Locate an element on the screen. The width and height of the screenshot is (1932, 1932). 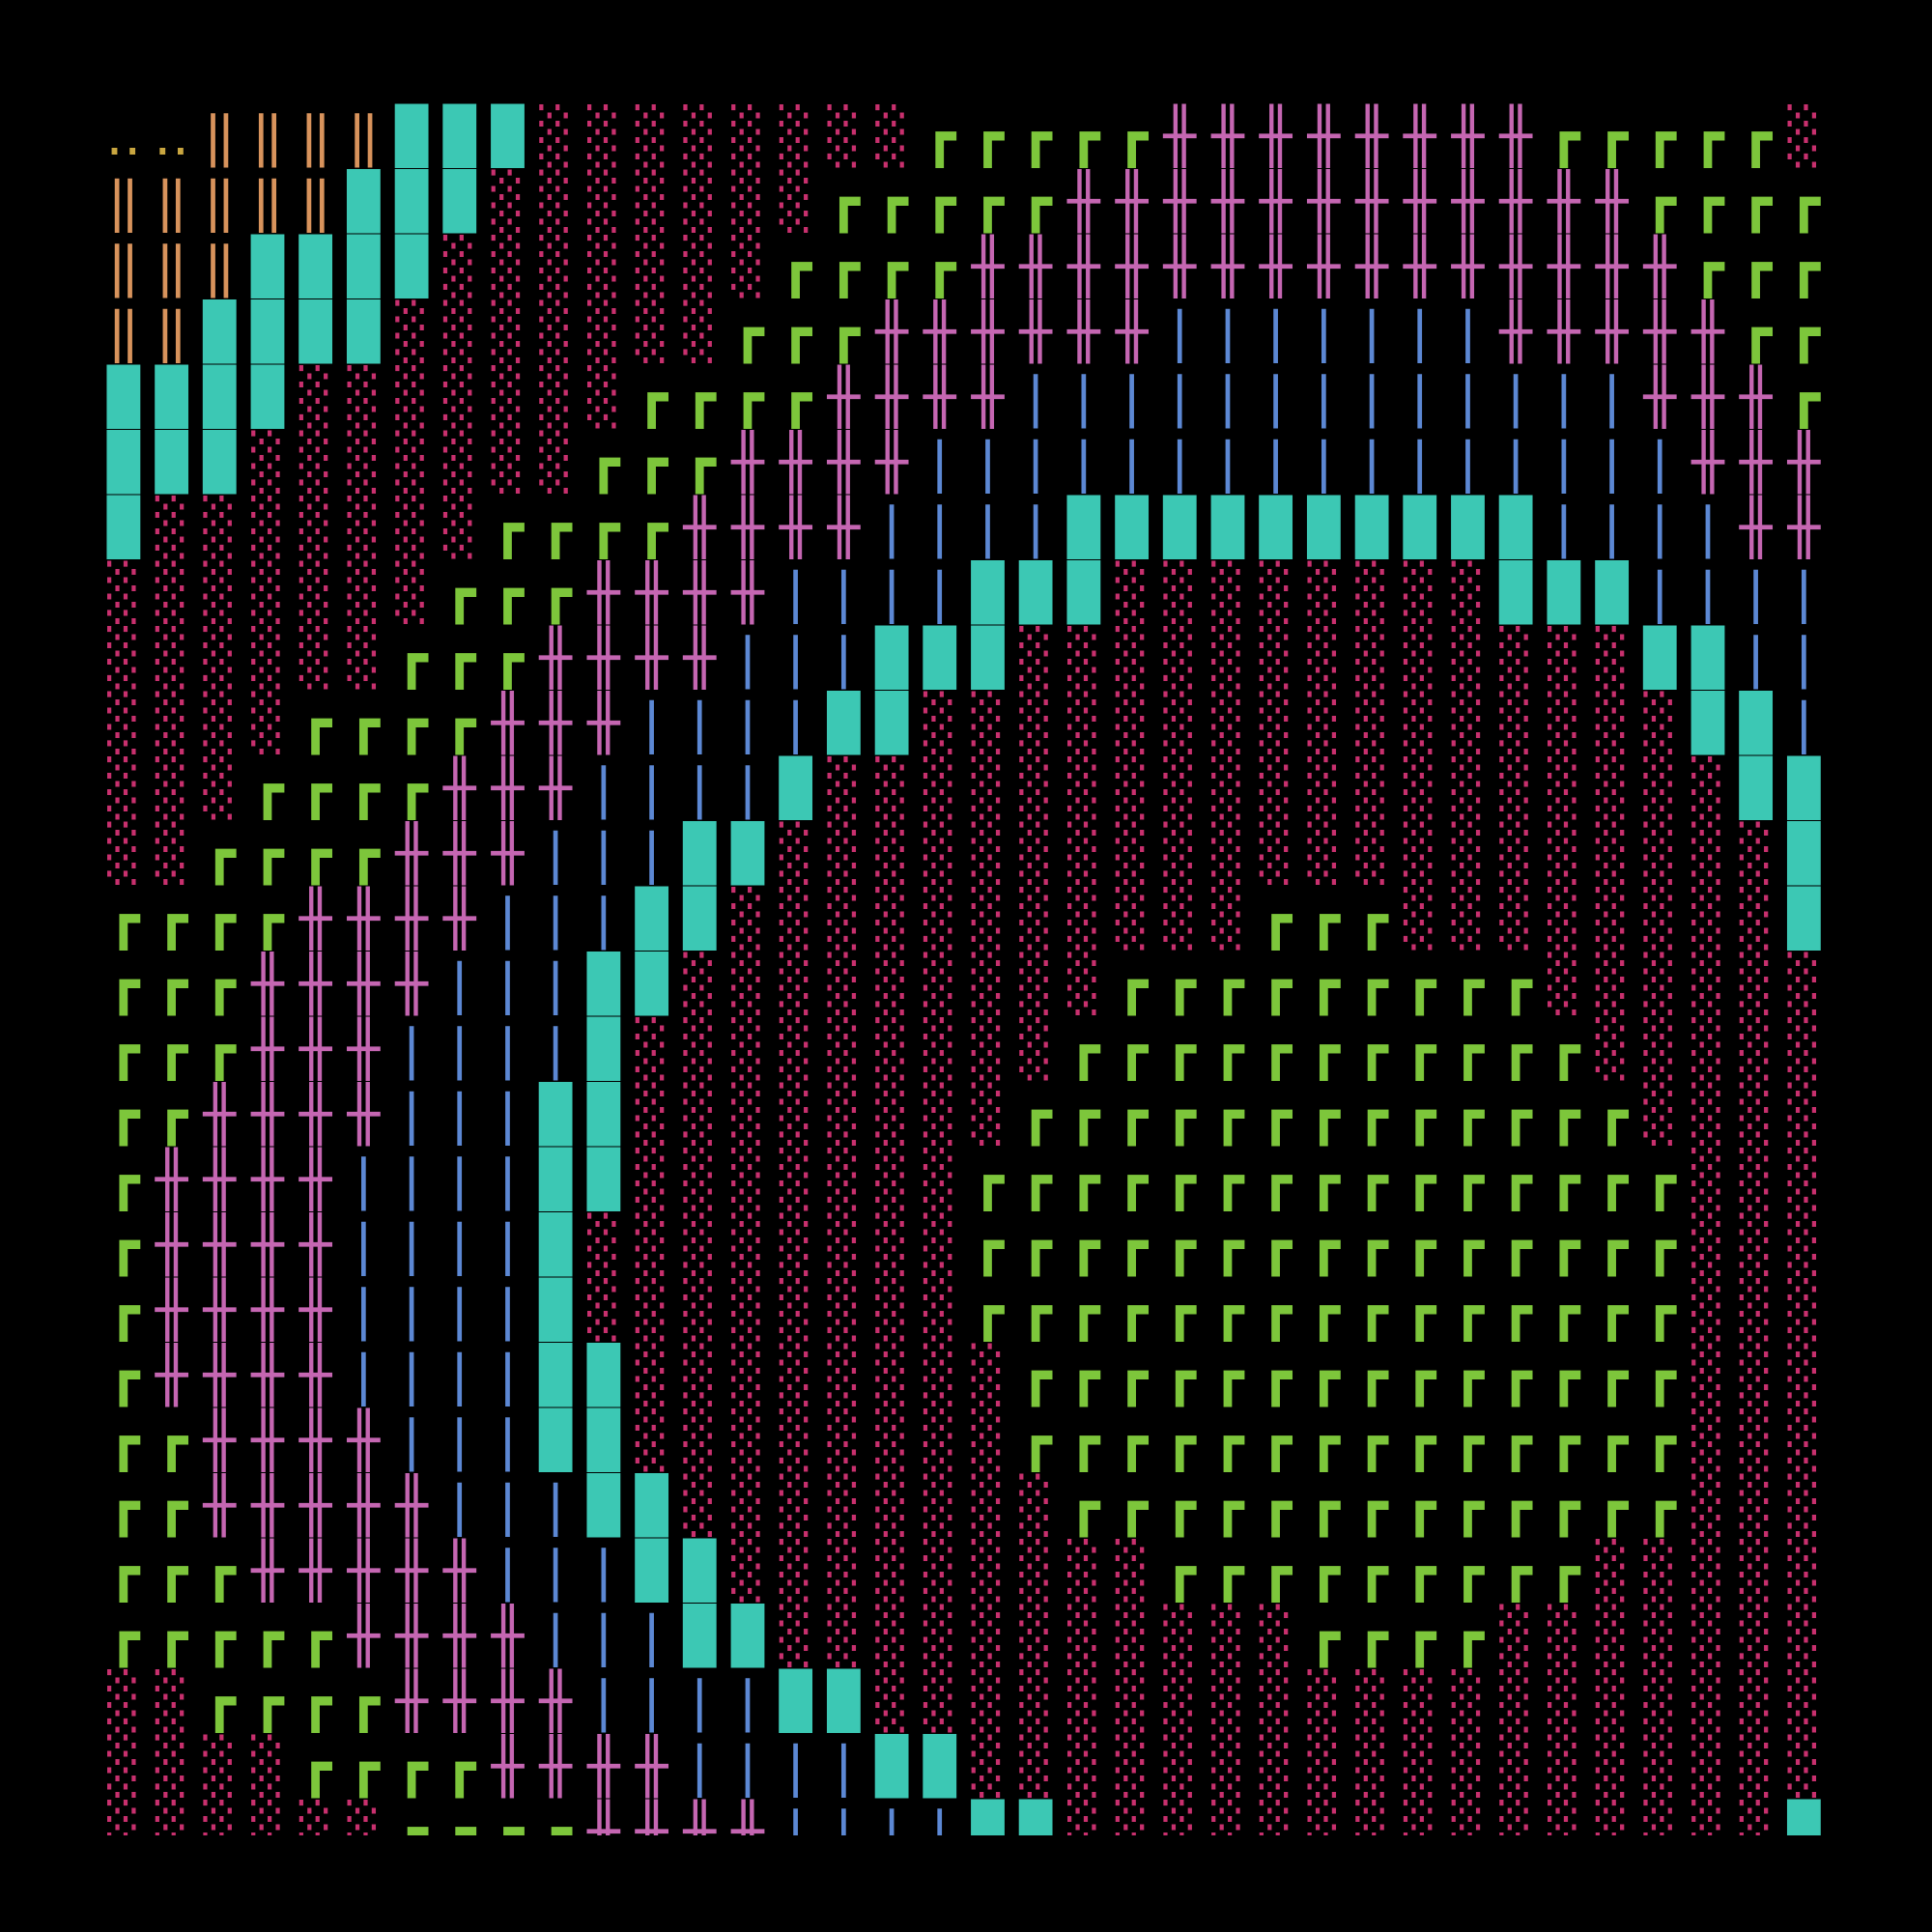
text-row: ░ ░ ░ ░ ┏ ┏ ┏ ┏ ╫ ╫ ╫ ╫ | | | | █ █ ░ ░ ░ ░ ░ ░ ░ ░ ░ ░ ░ ░ ░ ░ ░ ░ ░ ░ is located at coordinates (963, 1765).